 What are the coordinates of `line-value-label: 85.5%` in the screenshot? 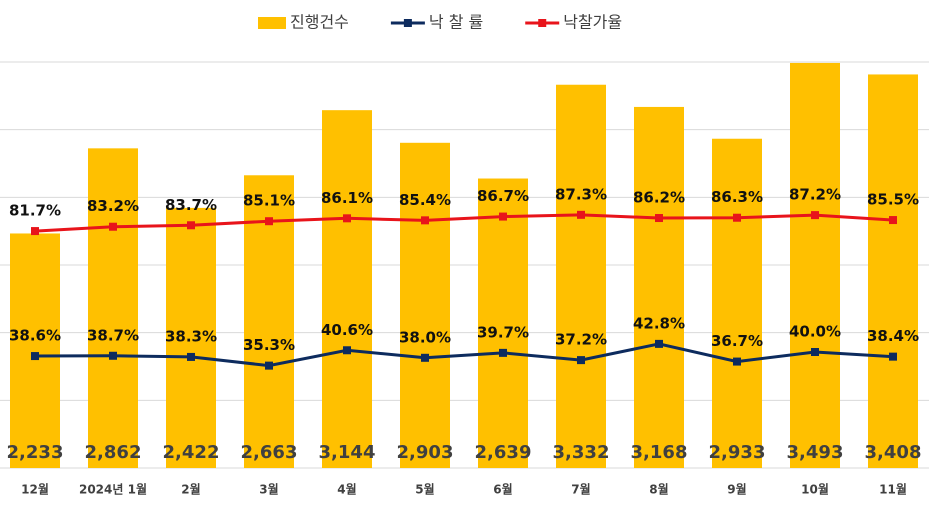 It's located at (893, 200).